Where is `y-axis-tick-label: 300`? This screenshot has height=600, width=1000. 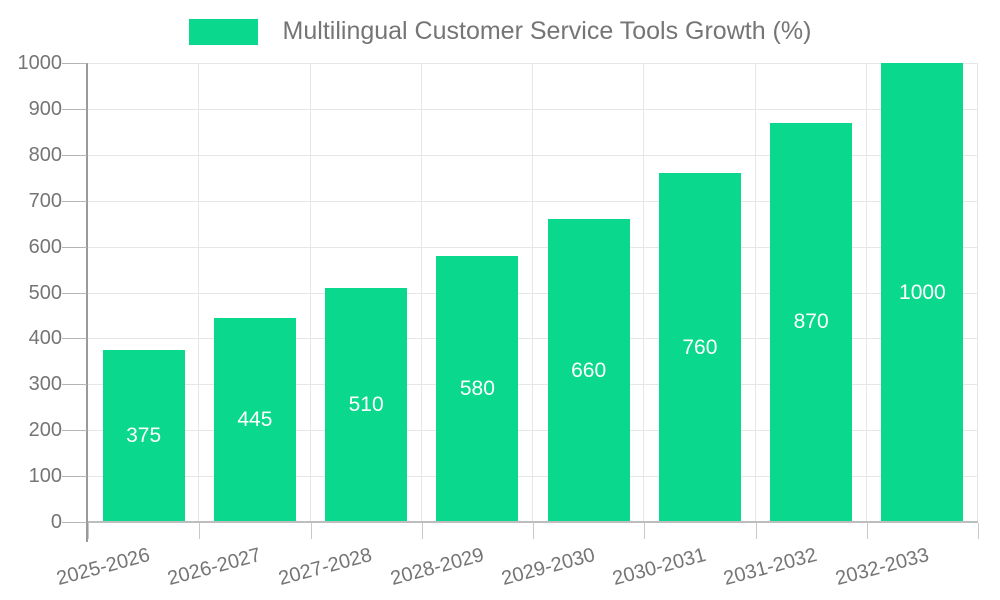
y-axis-tick-label: 300 is located at coordinates (45, 384).